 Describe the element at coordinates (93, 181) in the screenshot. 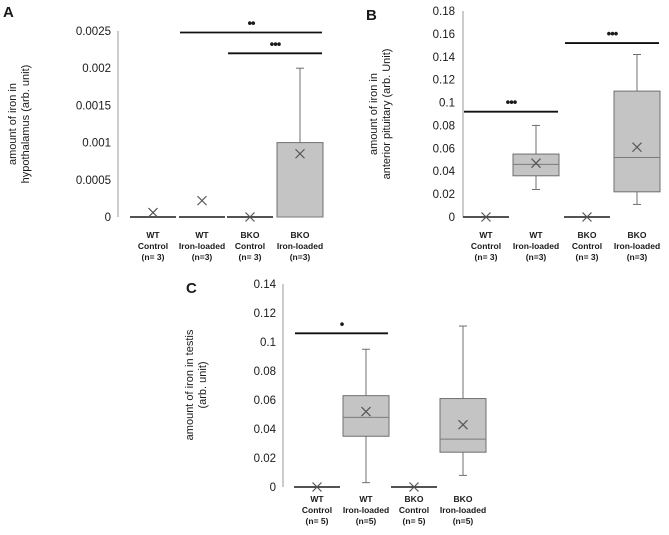

I see `y-tick-label: 0.0005` at that location.